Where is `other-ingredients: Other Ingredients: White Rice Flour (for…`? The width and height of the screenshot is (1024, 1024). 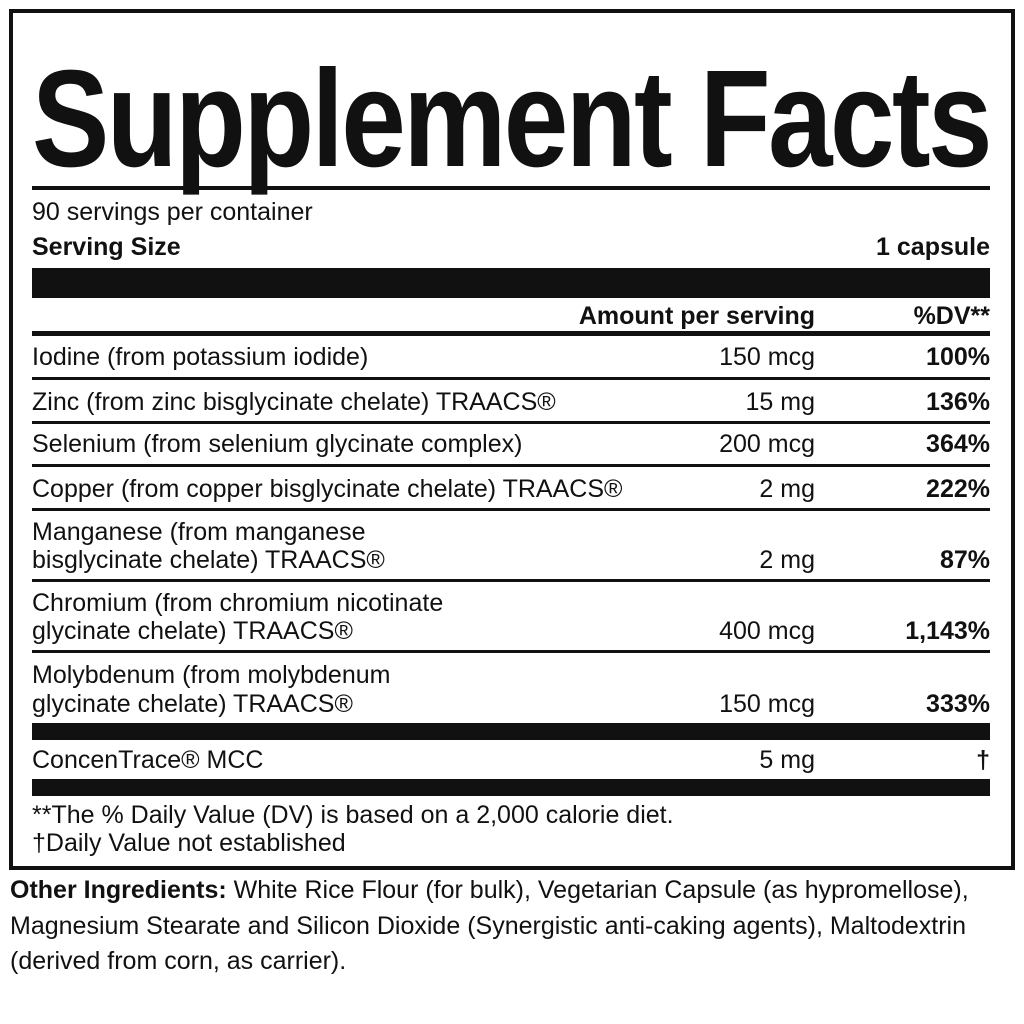
other-ingredients: Other Ingredients: White Rice Flour (for… is located at coordinates (510, 926).